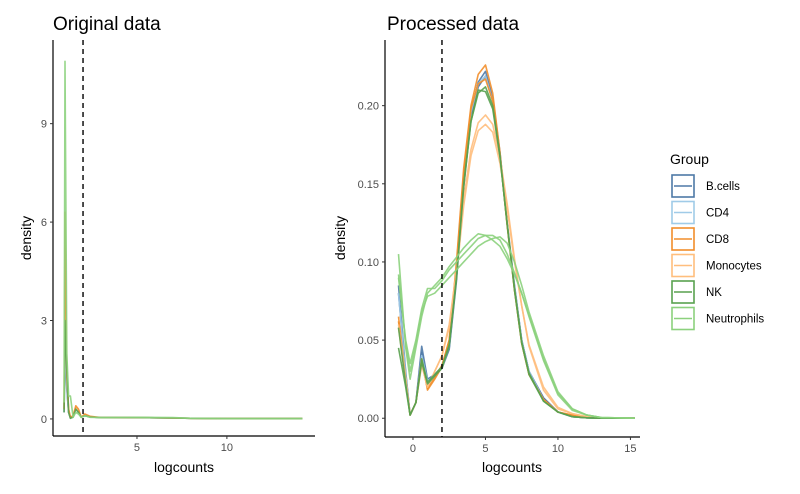  Describe the element at coordinates (630, 449) in the screenshot. I see `right-x-tick-label: 15` at that location.